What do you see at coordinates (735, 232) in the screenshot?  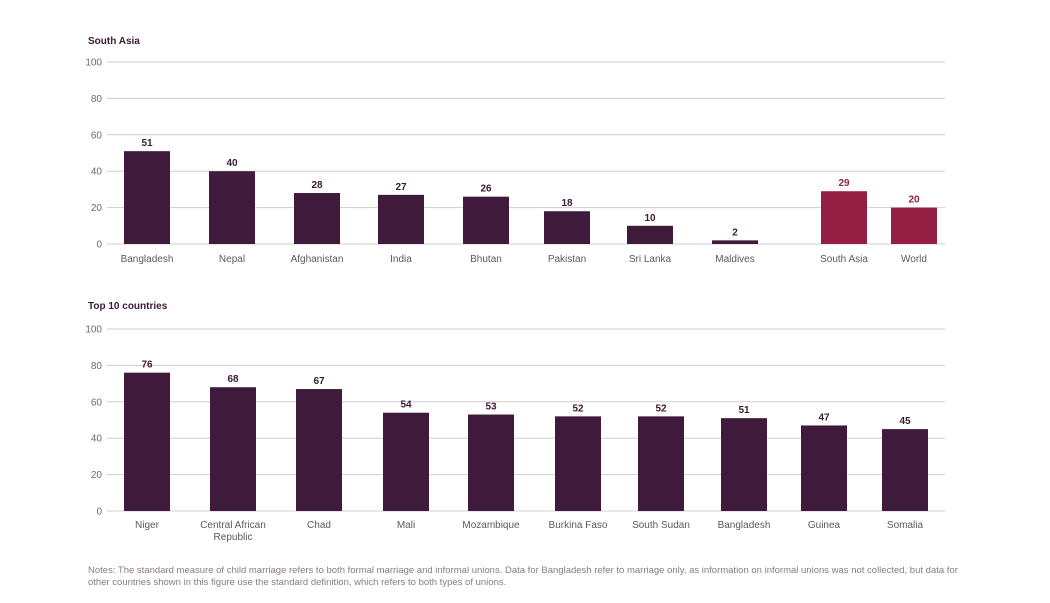 I see `data-label: 2` at bounding box center [735, 232].